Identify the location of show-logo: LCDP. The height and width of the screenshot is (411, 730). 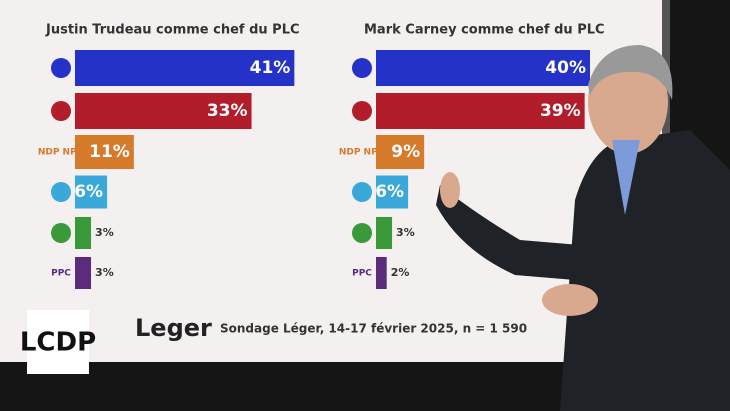
(58, 343).